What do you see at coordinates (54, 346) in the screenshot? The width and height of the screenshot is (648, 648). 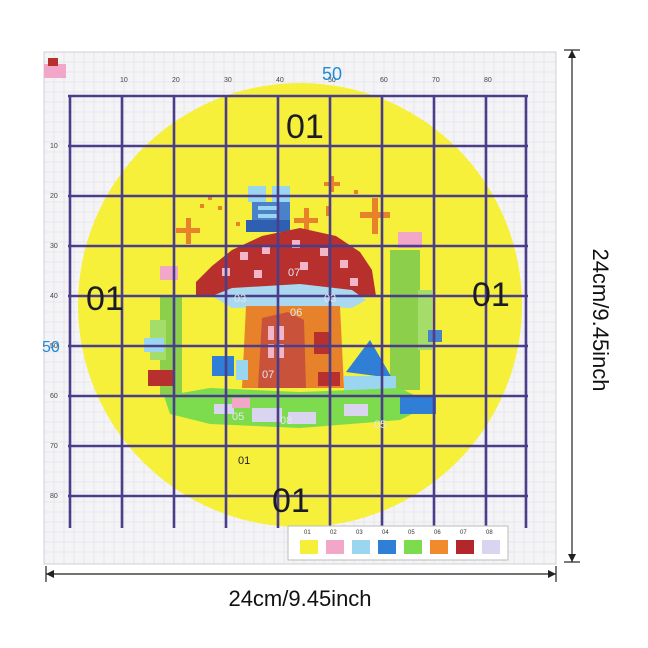 I see `ruler-left-50: 50` at bounding box center [54, 346].